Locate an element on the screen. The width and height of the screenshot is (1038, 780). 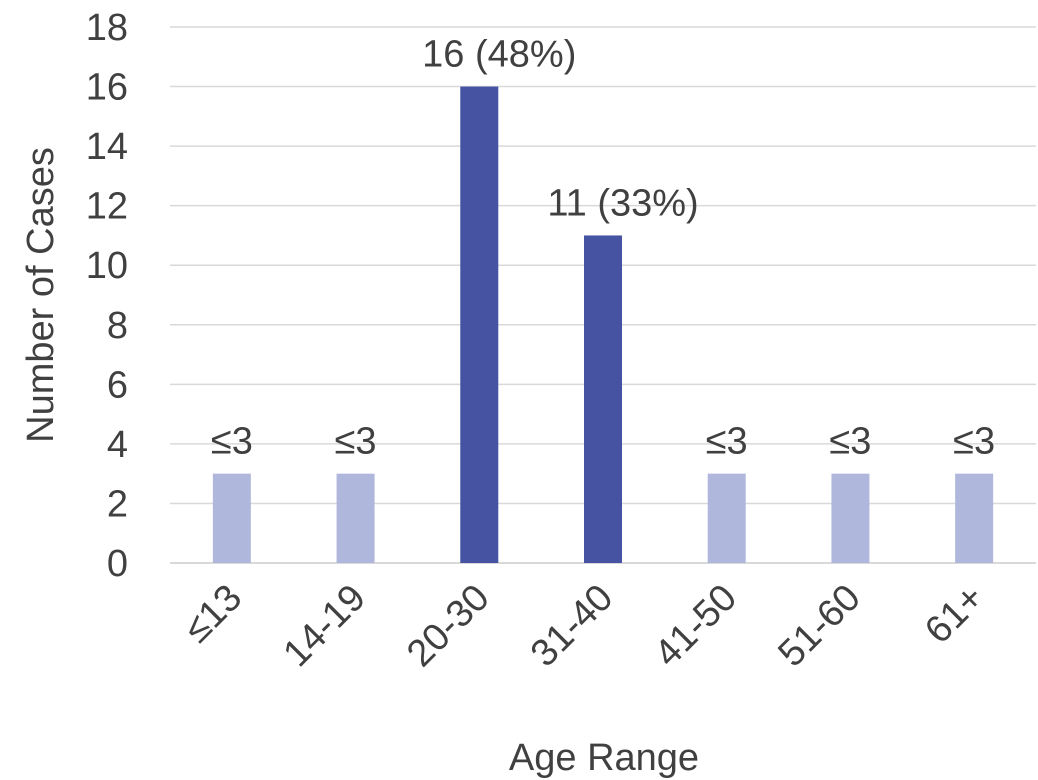
y-tick-label: 6 is located at coordinates (117, 385).